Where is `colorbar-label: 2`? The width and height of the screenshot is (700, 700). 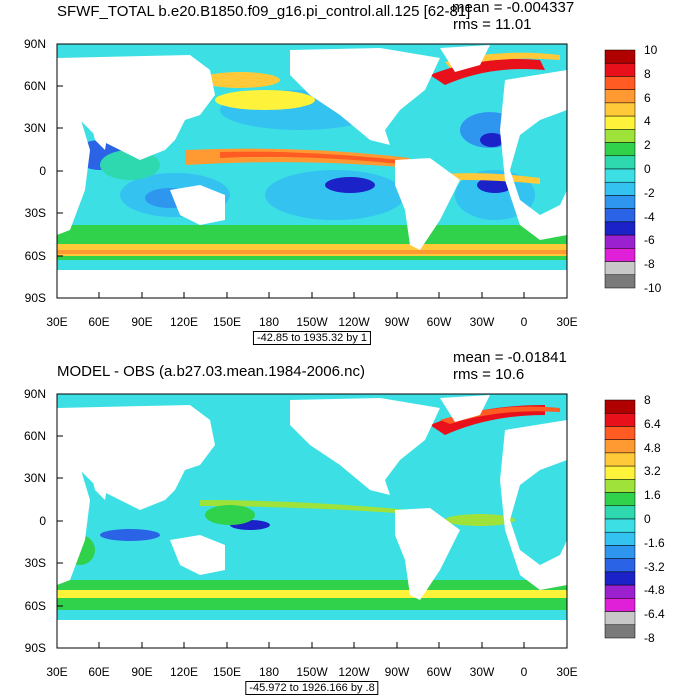
colorbar-label: 2 is located at coordinates (647, 145).